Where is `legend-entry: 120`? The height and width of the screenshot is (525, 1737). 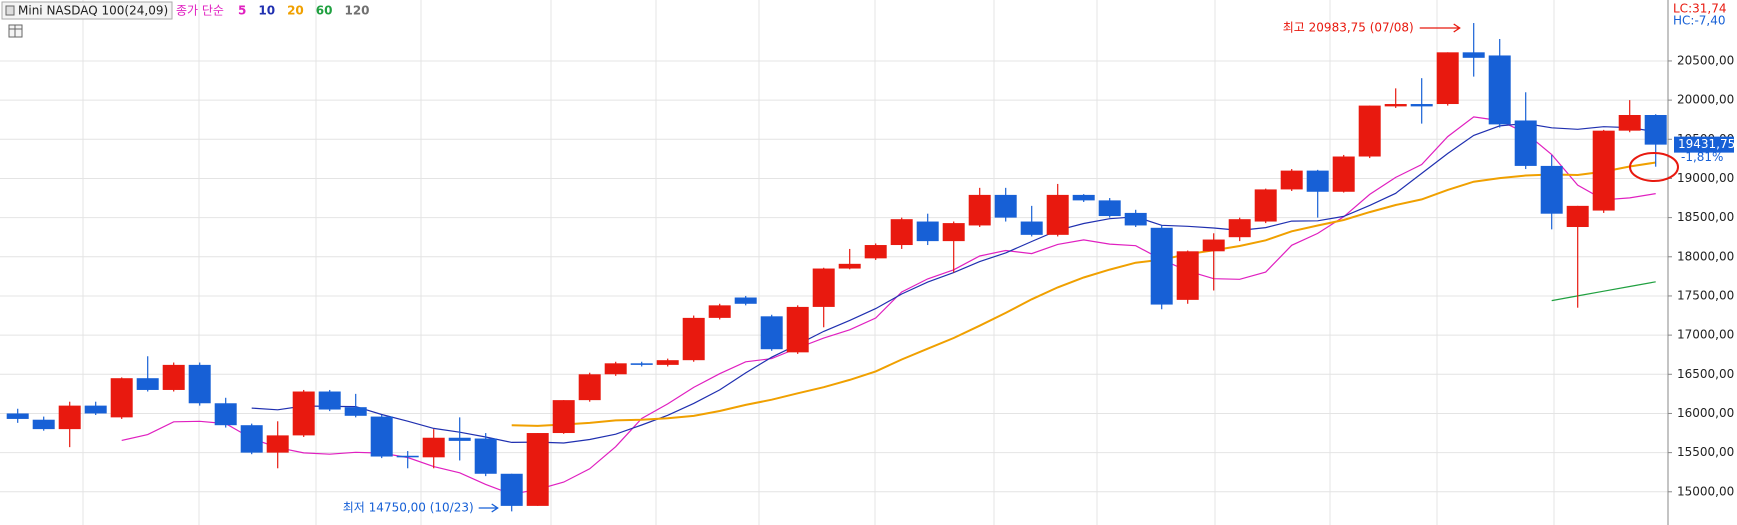
legend-entry: 120 is located at coordinates (356, 11).